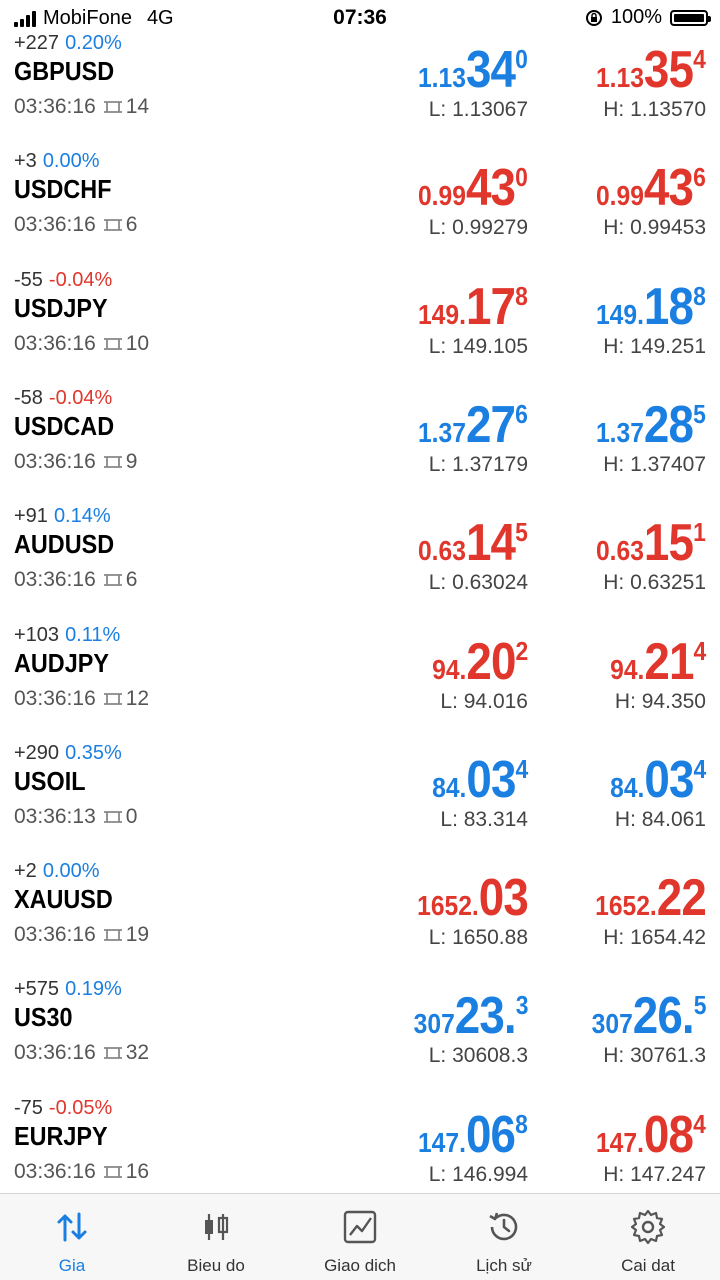  What do you see at coordinates (521, 768) in the screenshot?
I see `bid-price-fraction: 4` at bounding box center [521, 768].